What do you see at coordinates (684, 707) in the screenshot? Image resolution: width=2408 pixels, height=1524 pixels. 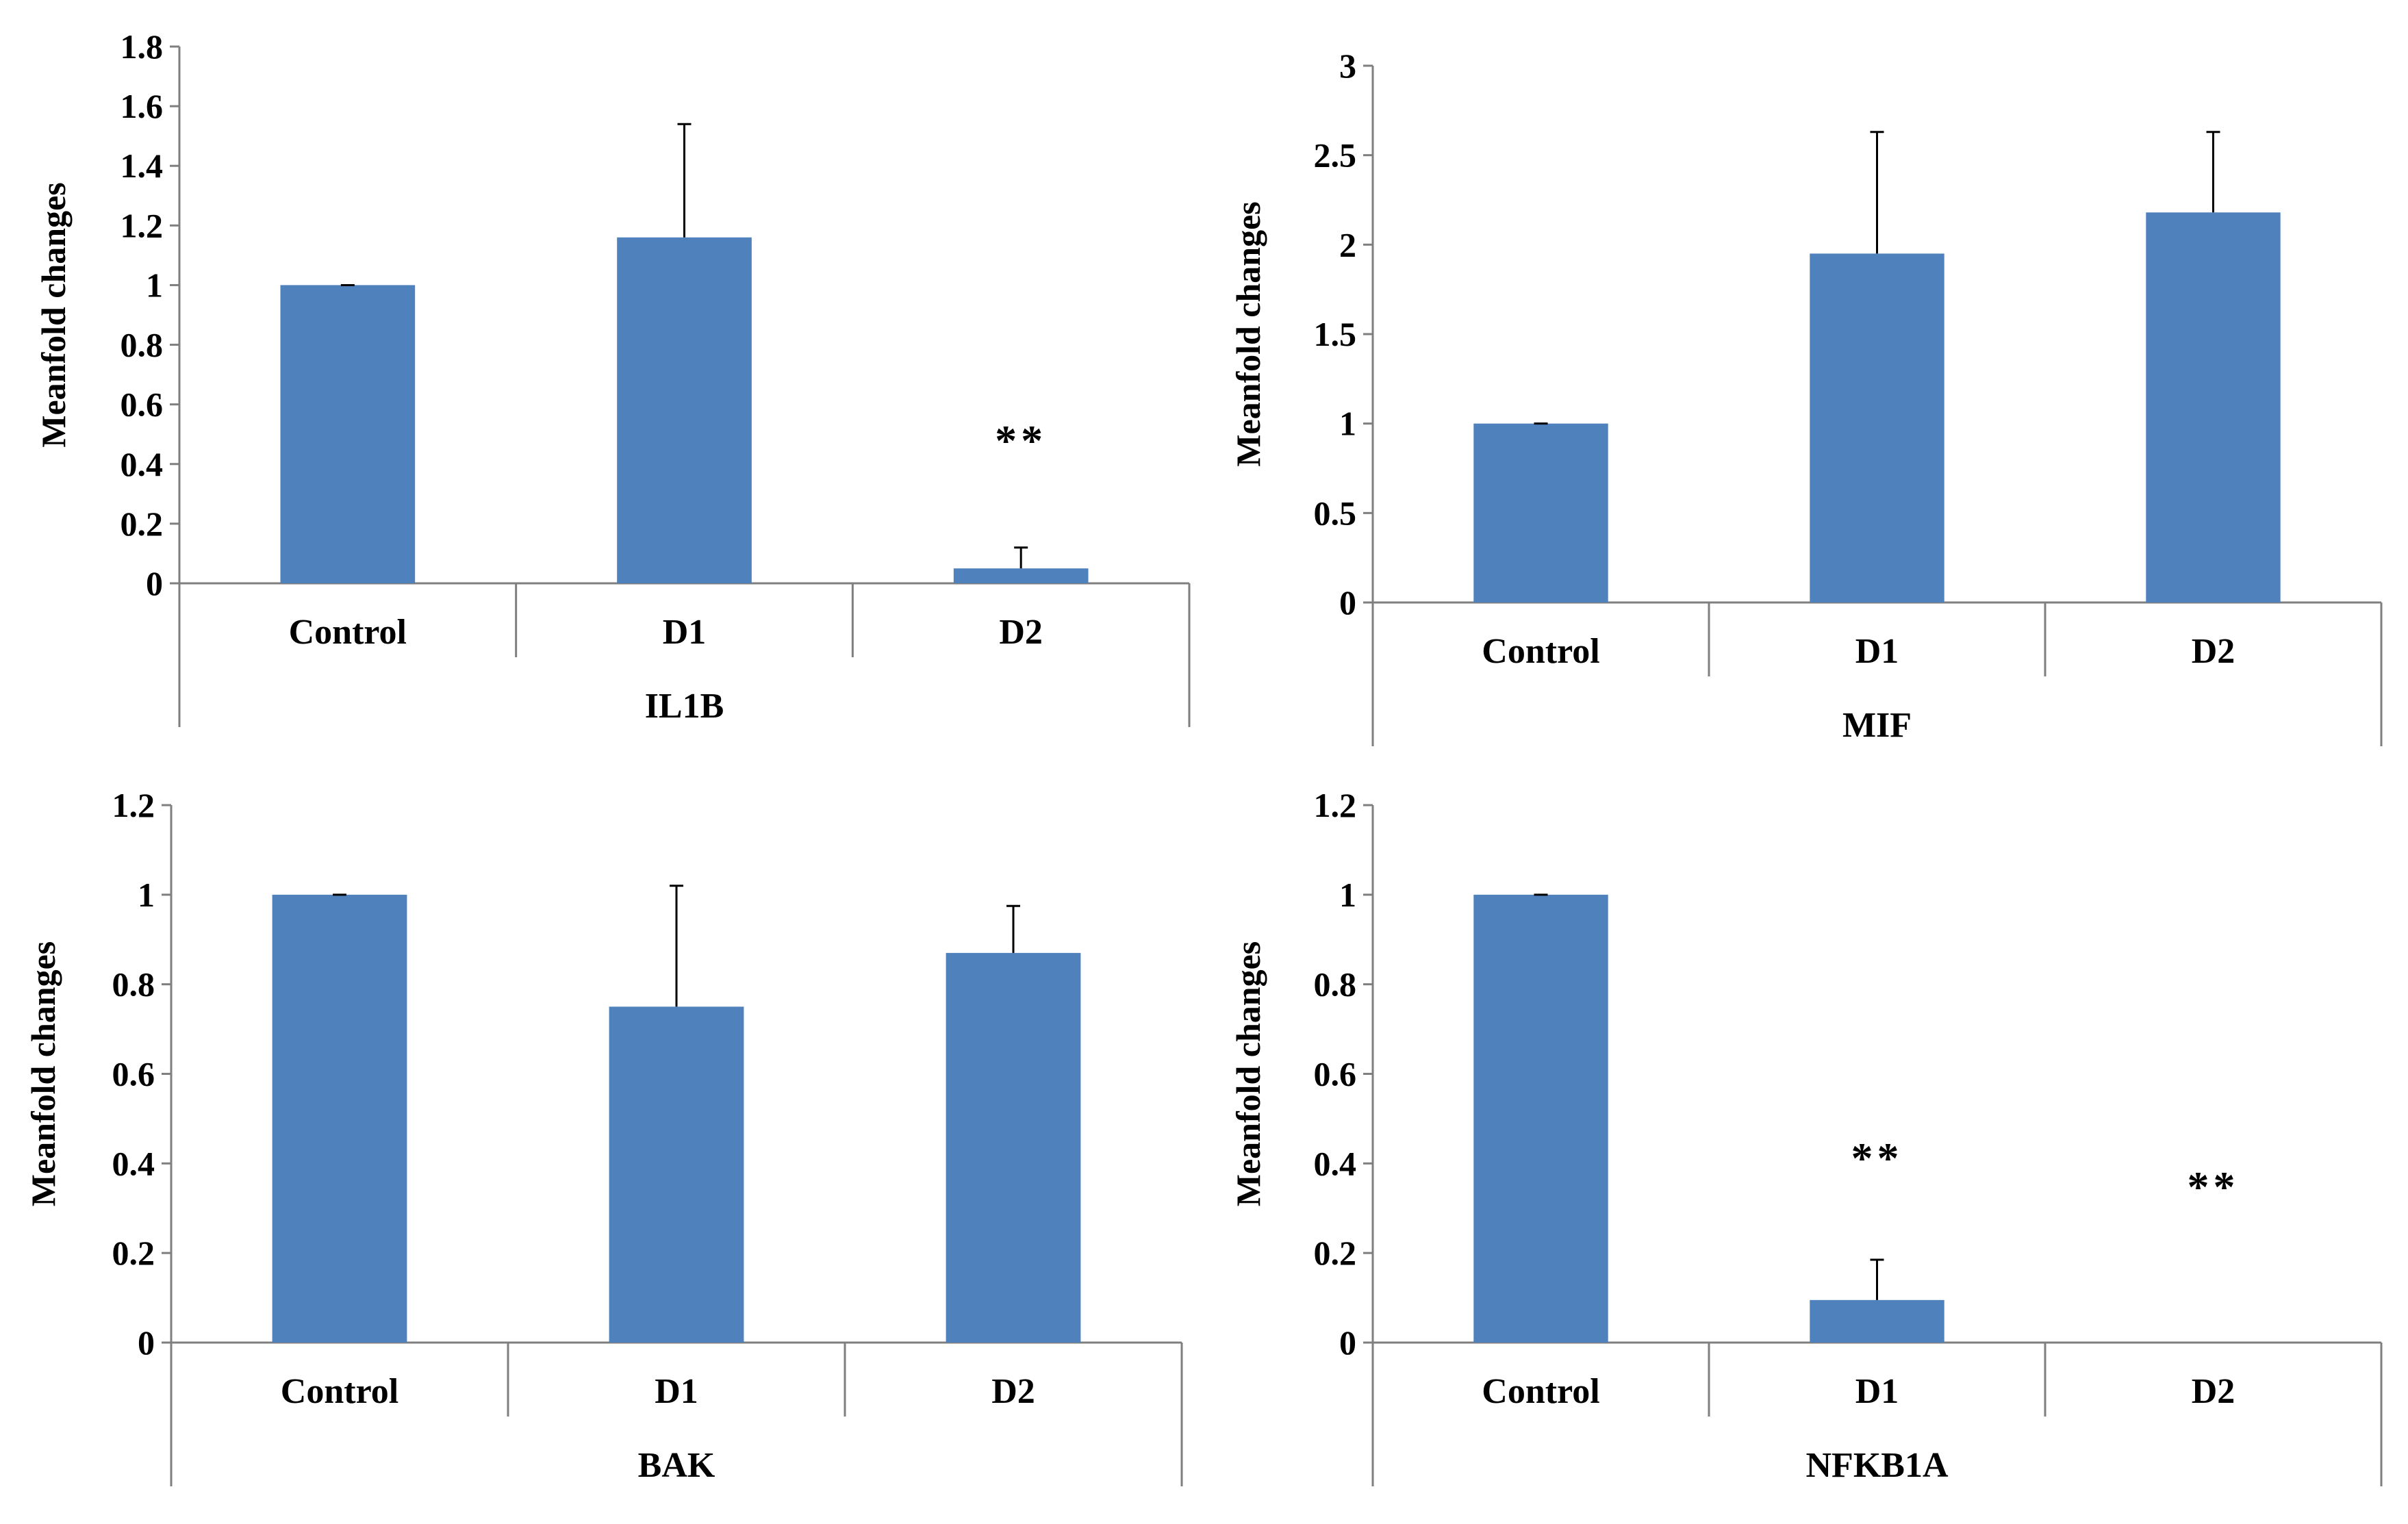 I see `gene-label: IL1B` at bounding box center [684, 707].